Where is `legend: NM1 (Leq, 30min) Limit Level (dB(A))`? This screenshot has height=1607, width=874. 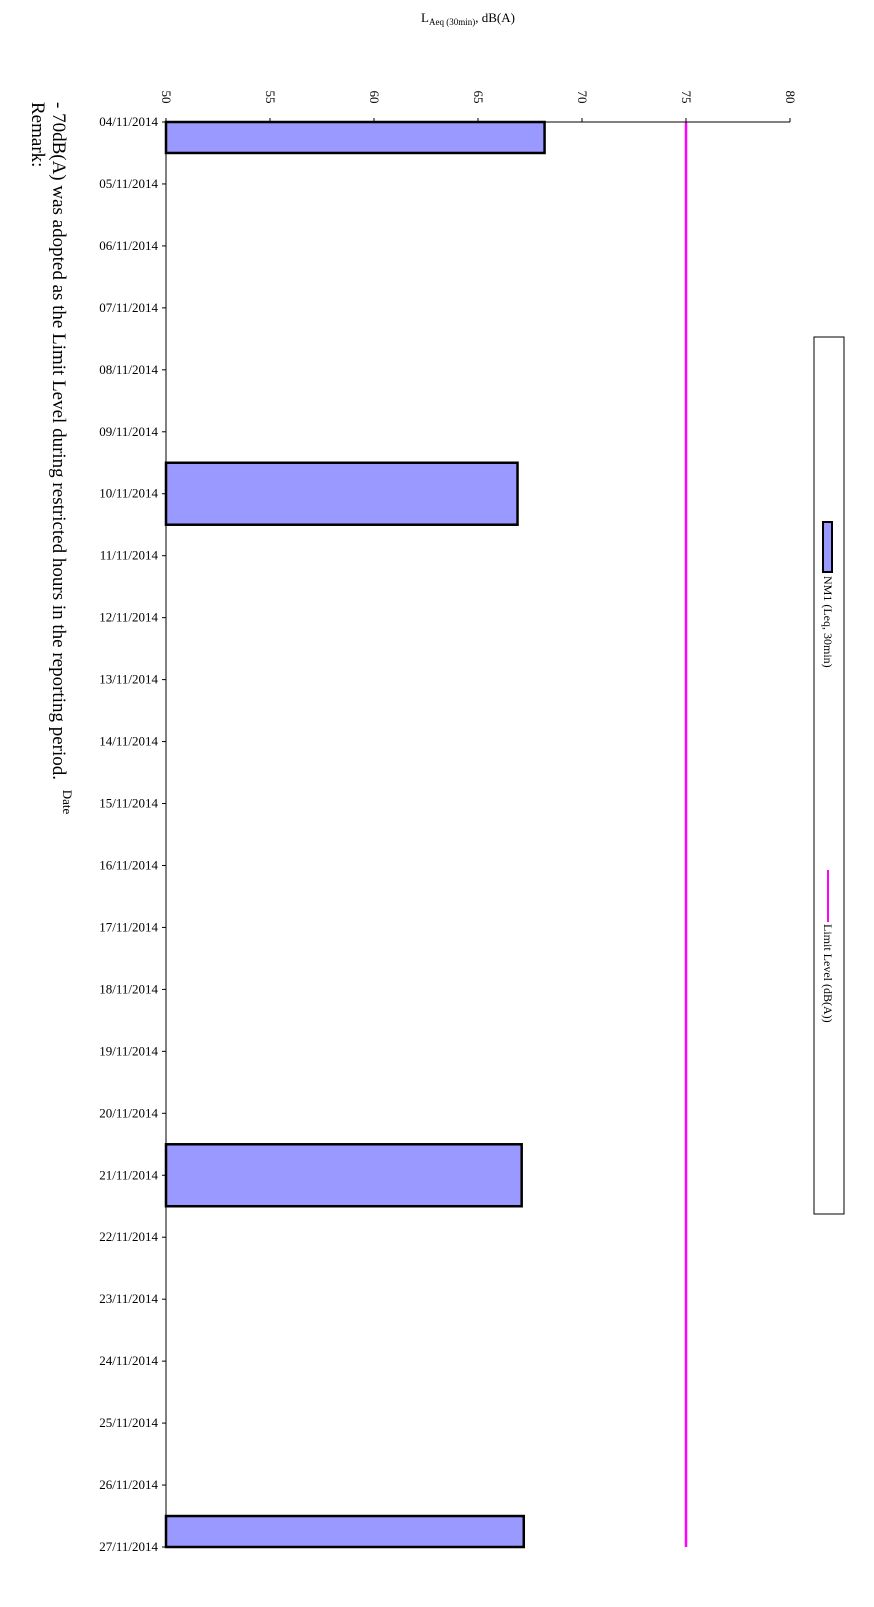 legend: NM1 (Leq, 30min) Limit Level (dB(A)) is located at coordinates (829, 775).